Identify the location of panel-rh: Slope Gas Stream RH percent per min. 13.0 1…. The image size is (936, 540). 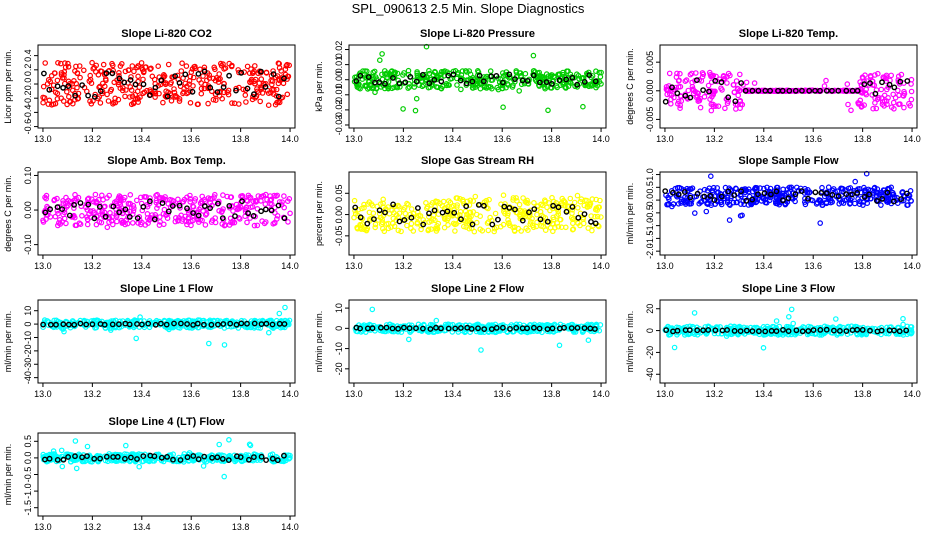
(462, 213).